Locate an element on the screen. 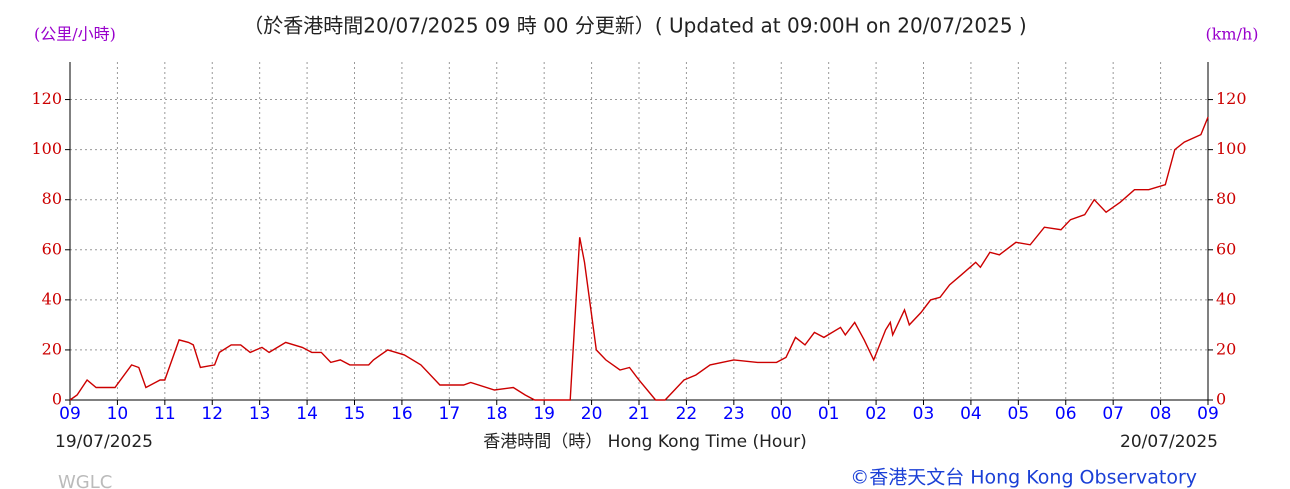 The image size is (1290, 489). x-tick-label: 03 is located at coordinates (924, 414).